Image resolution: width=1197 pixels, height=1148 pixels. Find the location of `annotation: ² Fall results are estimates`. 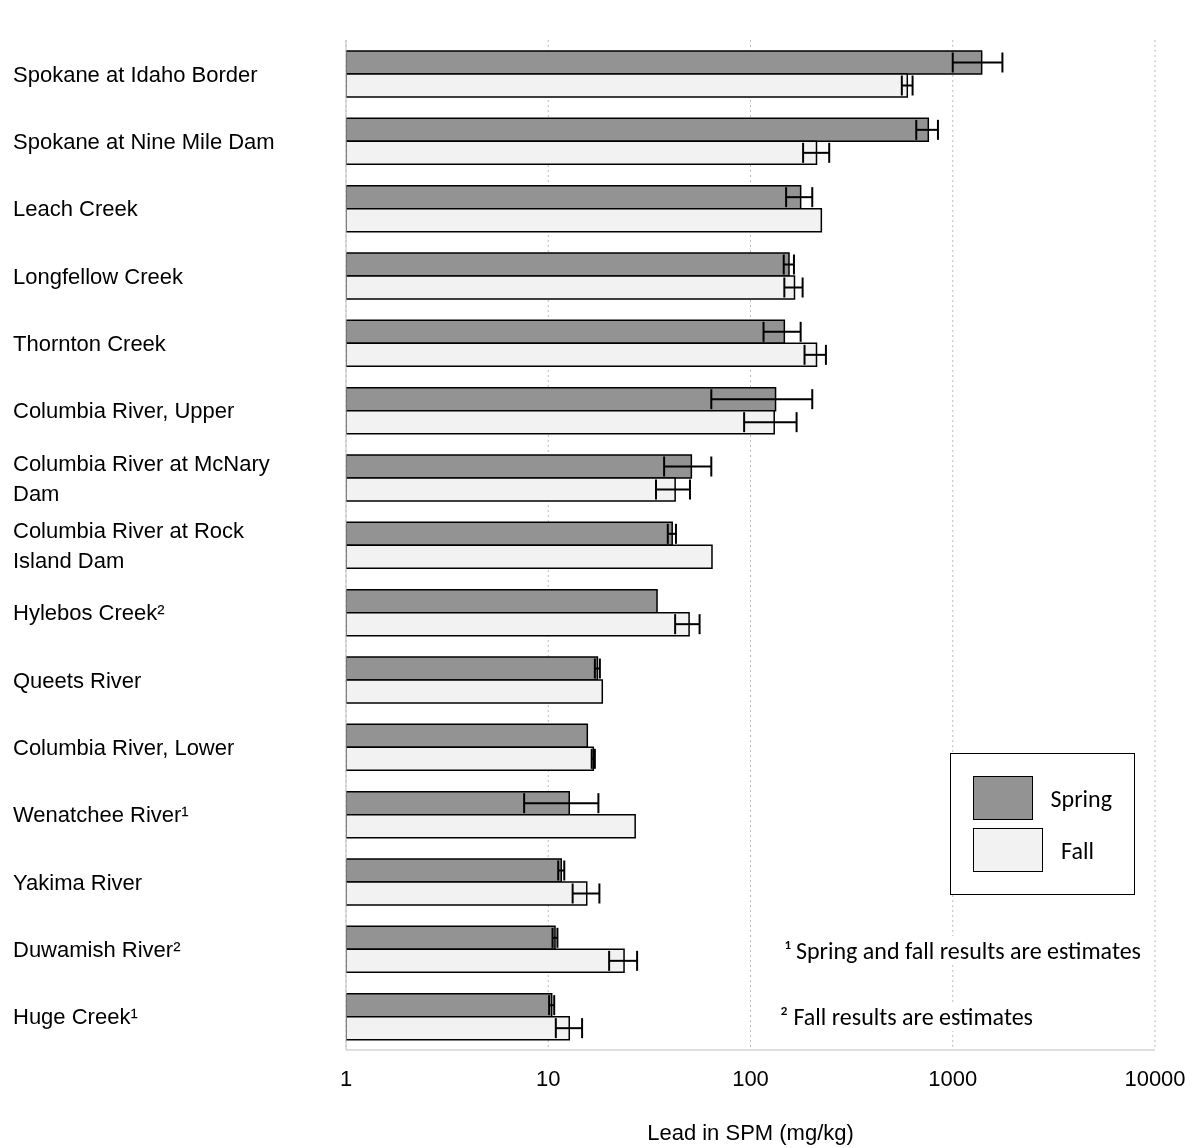

annotation: ² Fall results are estimates is located at coordinates (906, 1016).